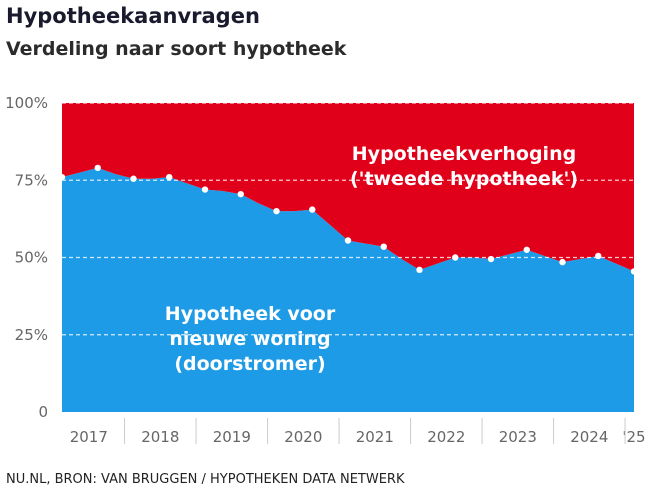  What do you see at coordinates (303, 437) in the screenshot?
I see `x-tick-label: 2020` at bounding box center [303, 437].